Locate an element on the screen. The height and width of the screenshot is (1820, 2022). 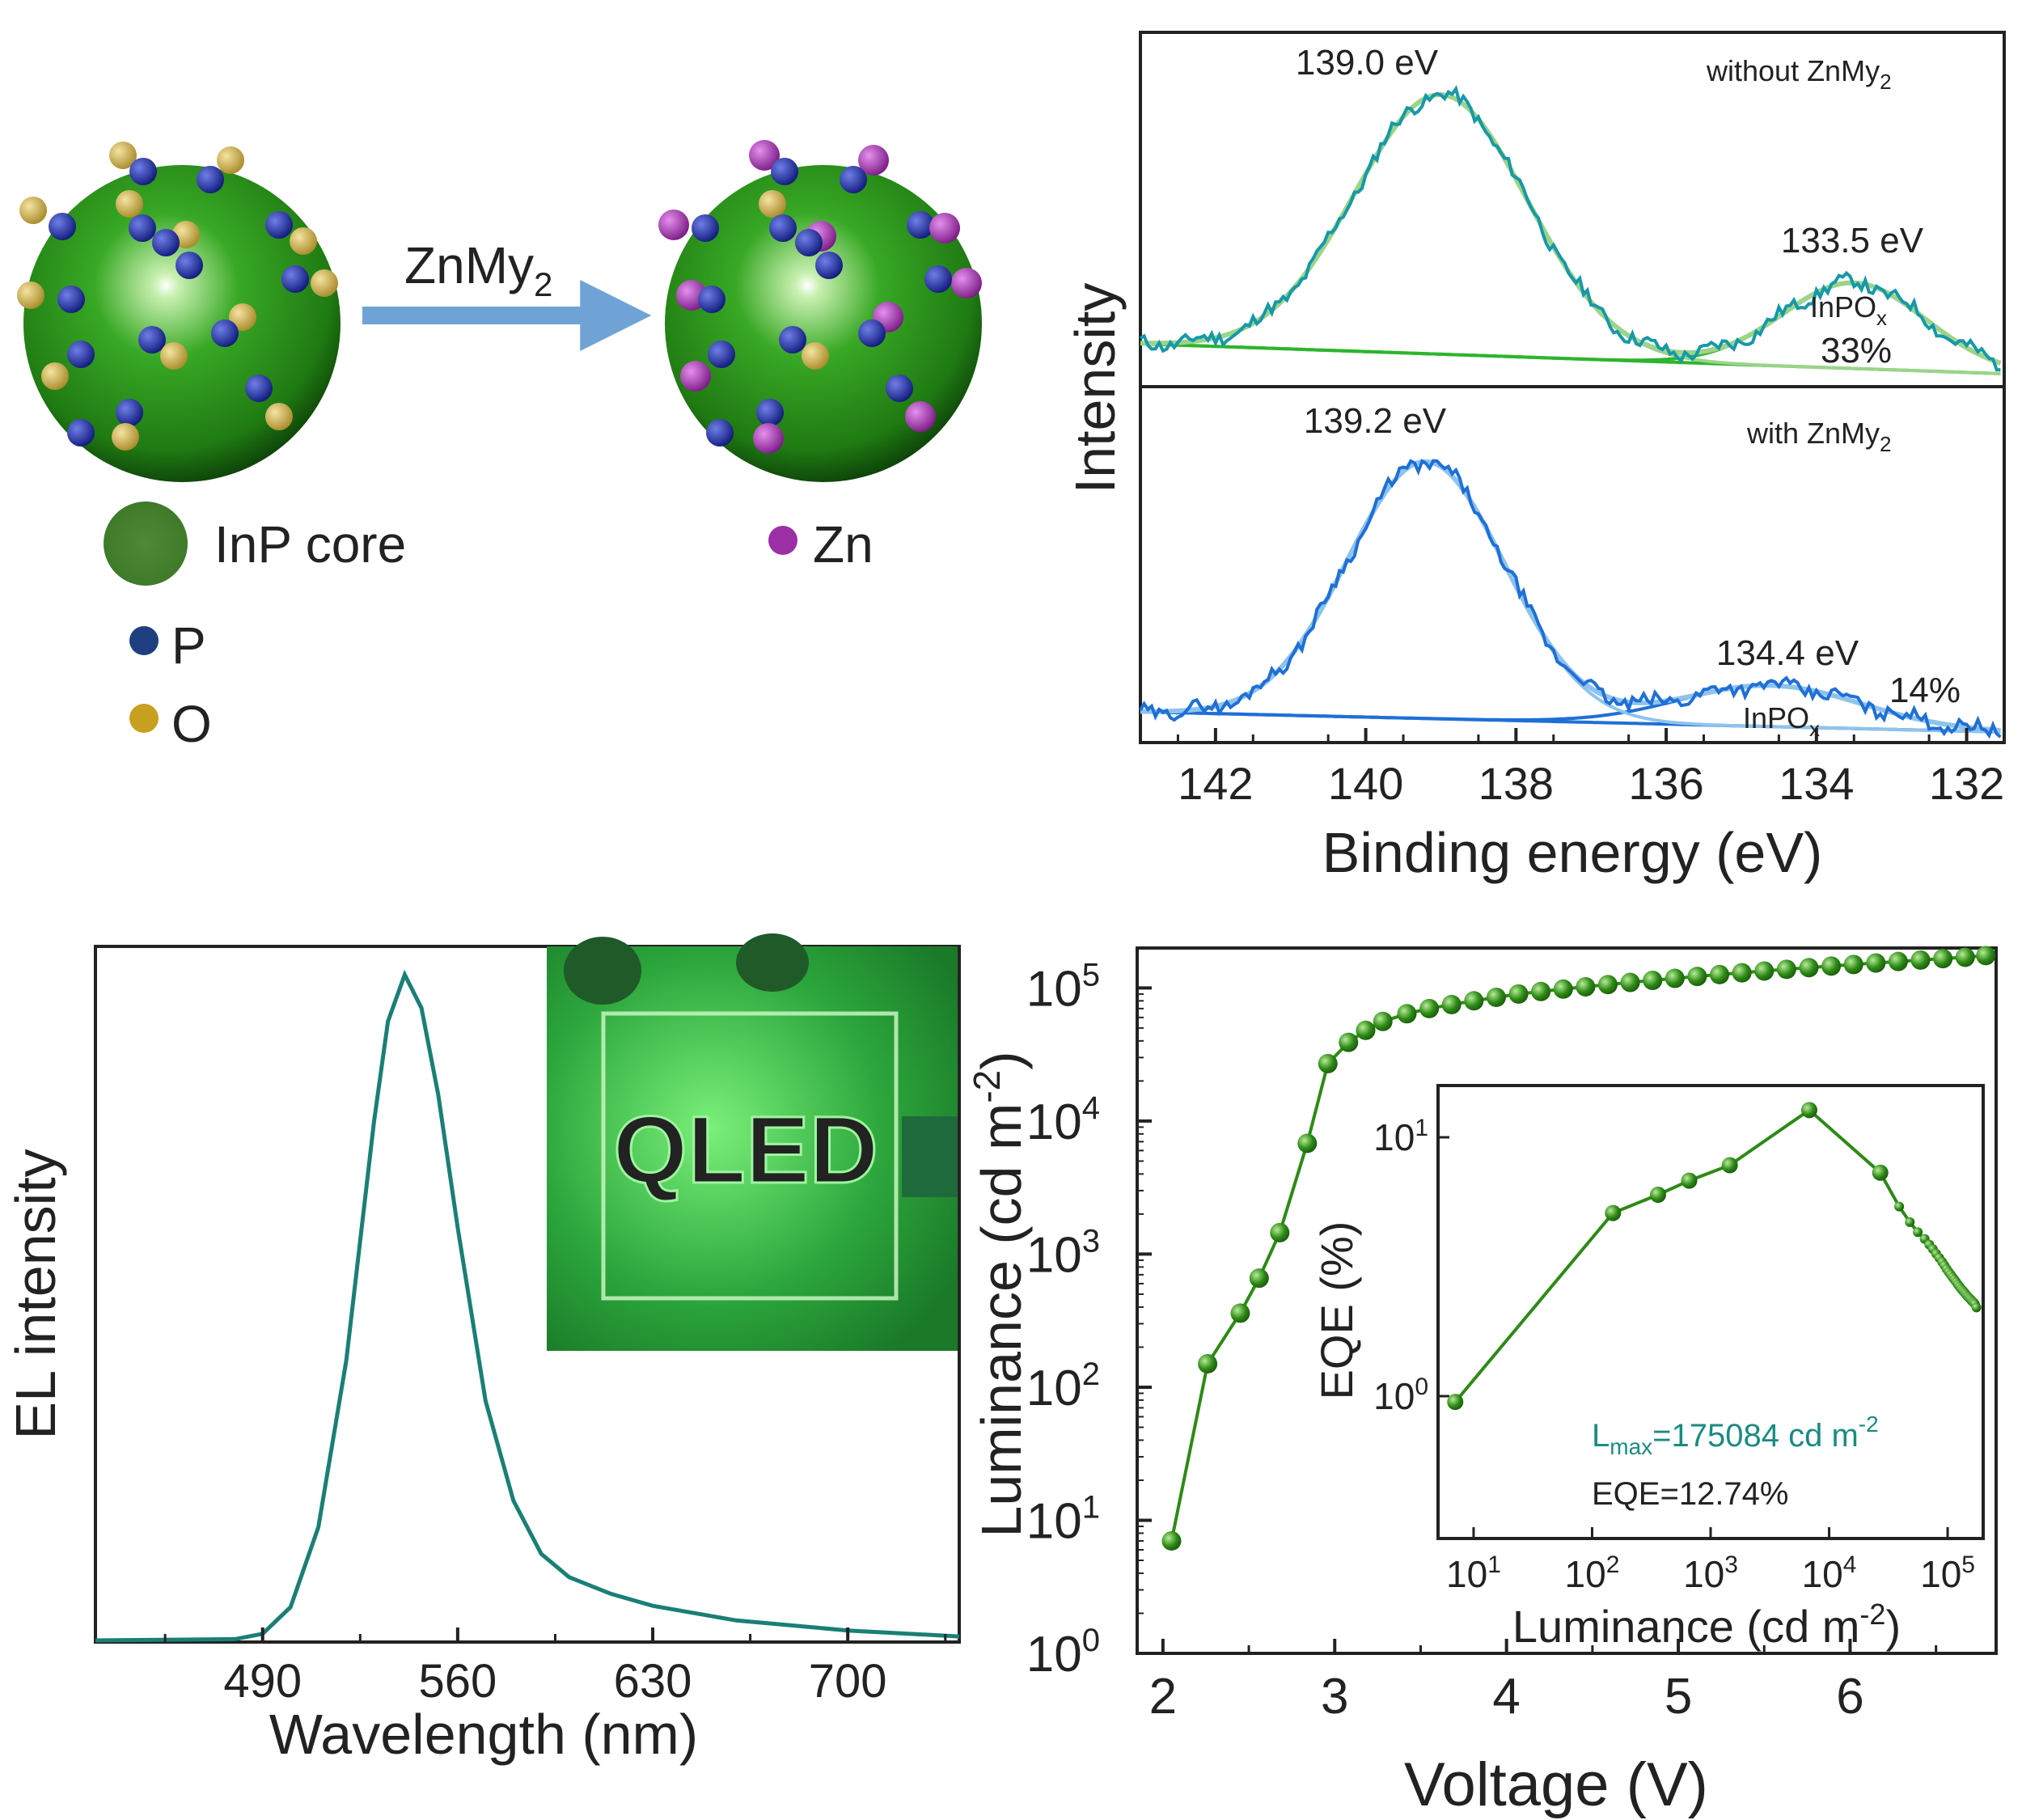
qled-device-outline is located at coordinates (750, 1156).